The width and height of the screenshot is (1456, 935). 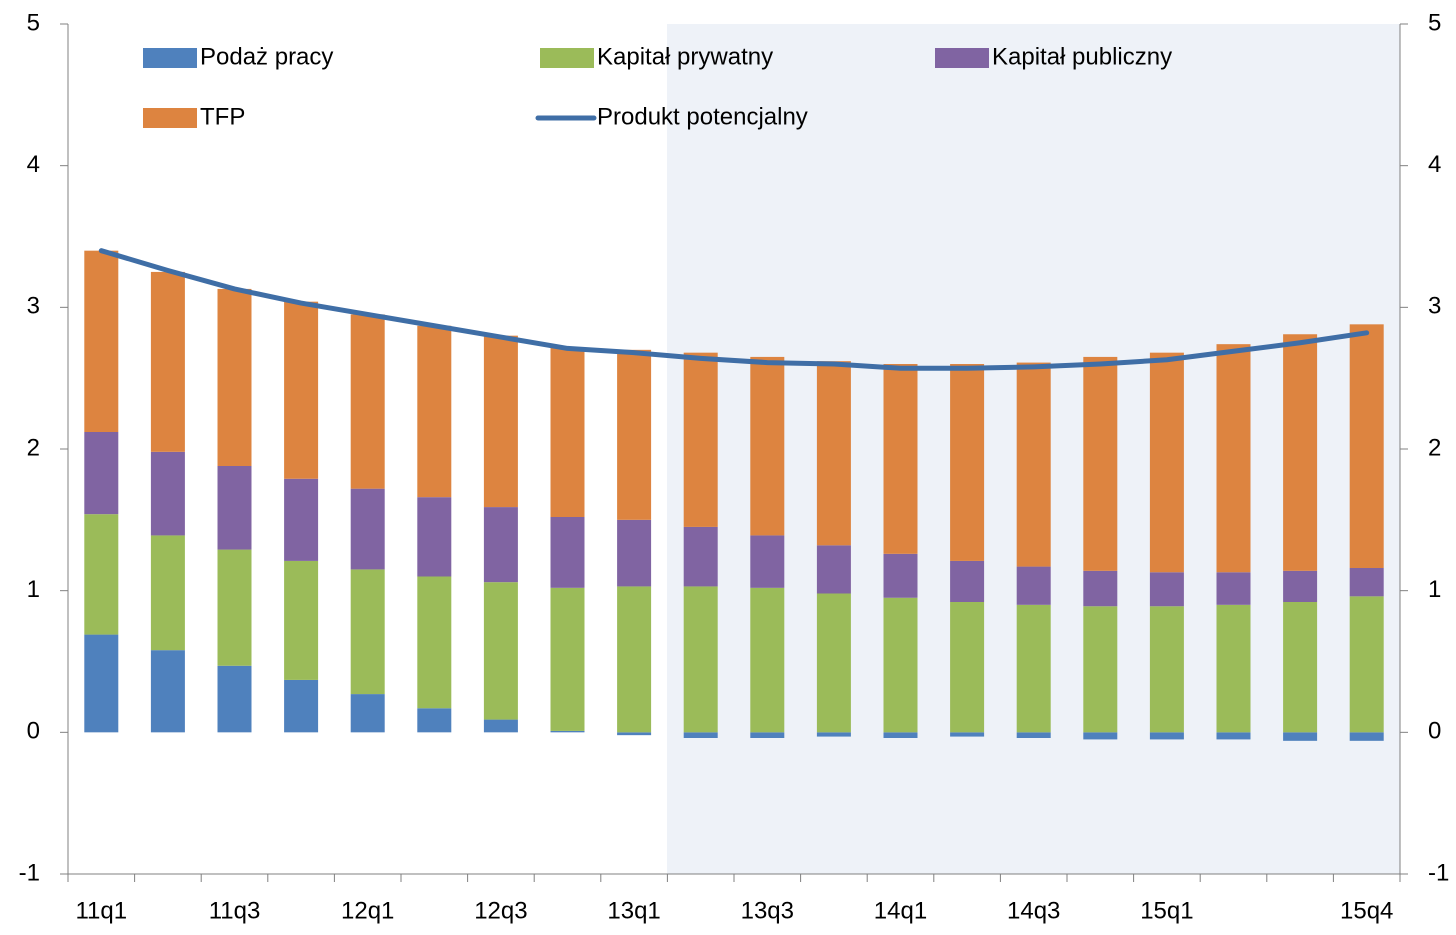 I want to click on legend-label: Kapitał prywatny, so click(x=685, y=56).